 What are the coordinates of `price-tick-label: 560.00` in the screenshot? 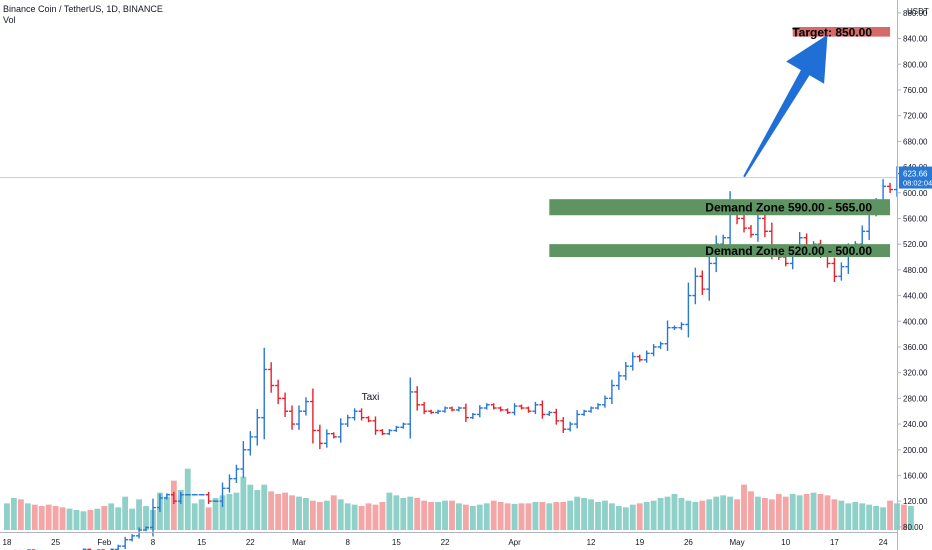 It's located at (915, 218).